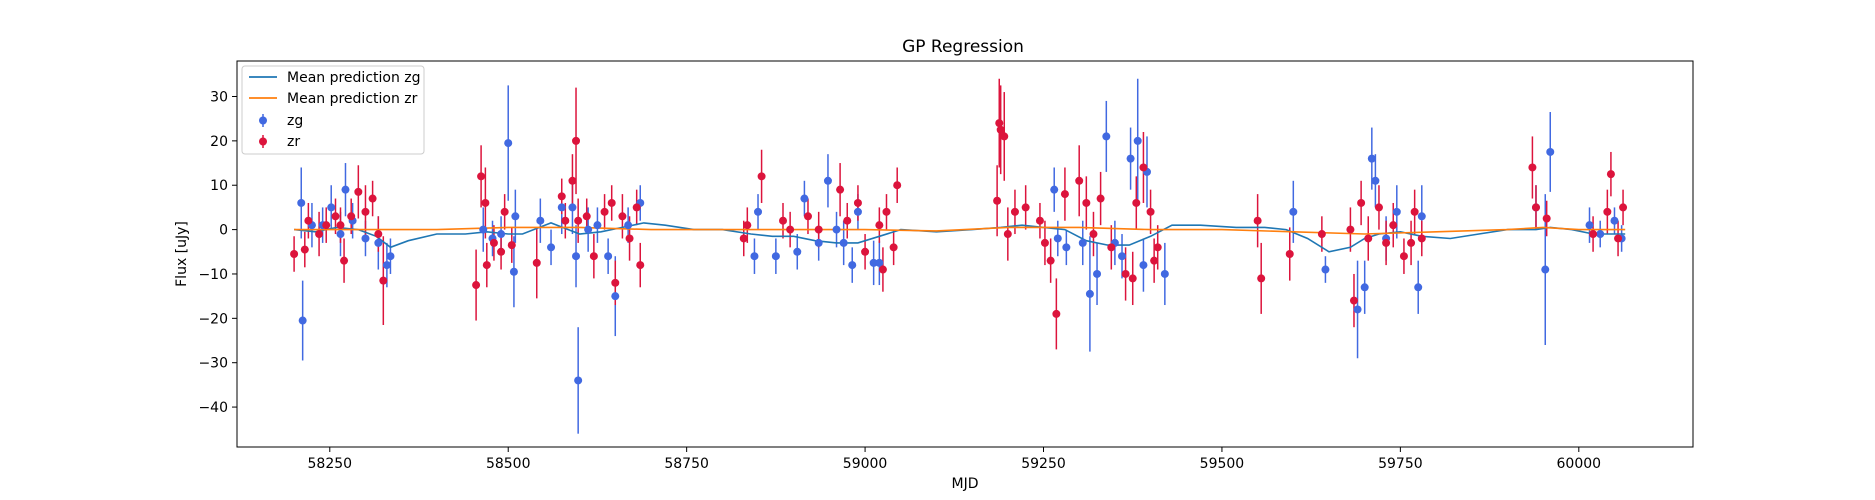 The width and height of the screenshot is (1875, 500). What do you see at coordinates (213, 364) in the screenshot?
I see `y-tick-label: −30` at bounding box center [213, 364].